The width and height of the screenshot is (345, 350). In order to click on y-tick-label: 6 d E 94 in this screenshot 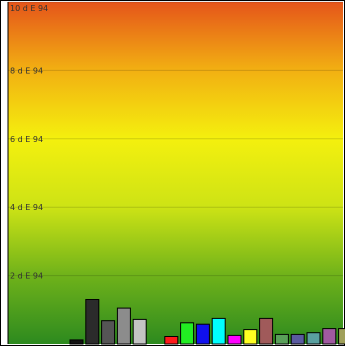, I will do `click(26, 139)`.